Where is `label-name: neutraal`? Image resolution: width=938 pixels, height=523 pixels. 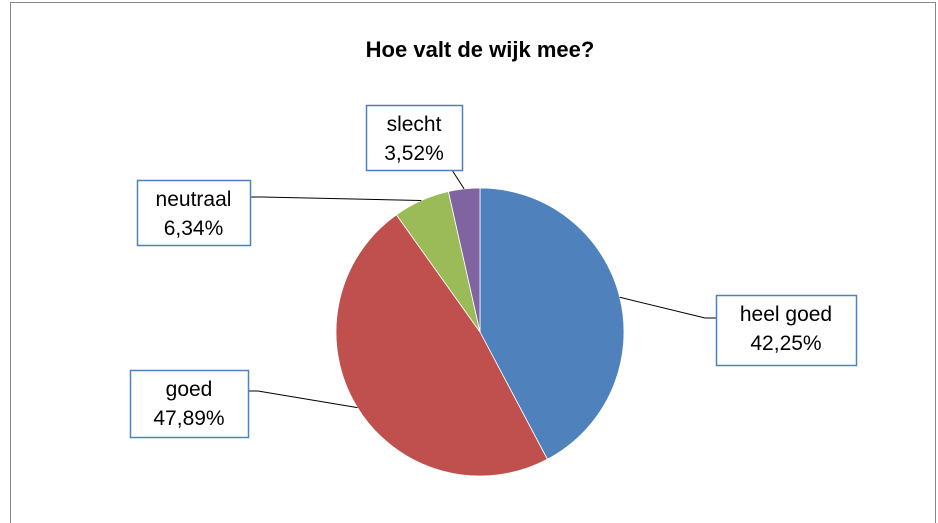 label-name: neutraal is located at coordinates (194, 199).